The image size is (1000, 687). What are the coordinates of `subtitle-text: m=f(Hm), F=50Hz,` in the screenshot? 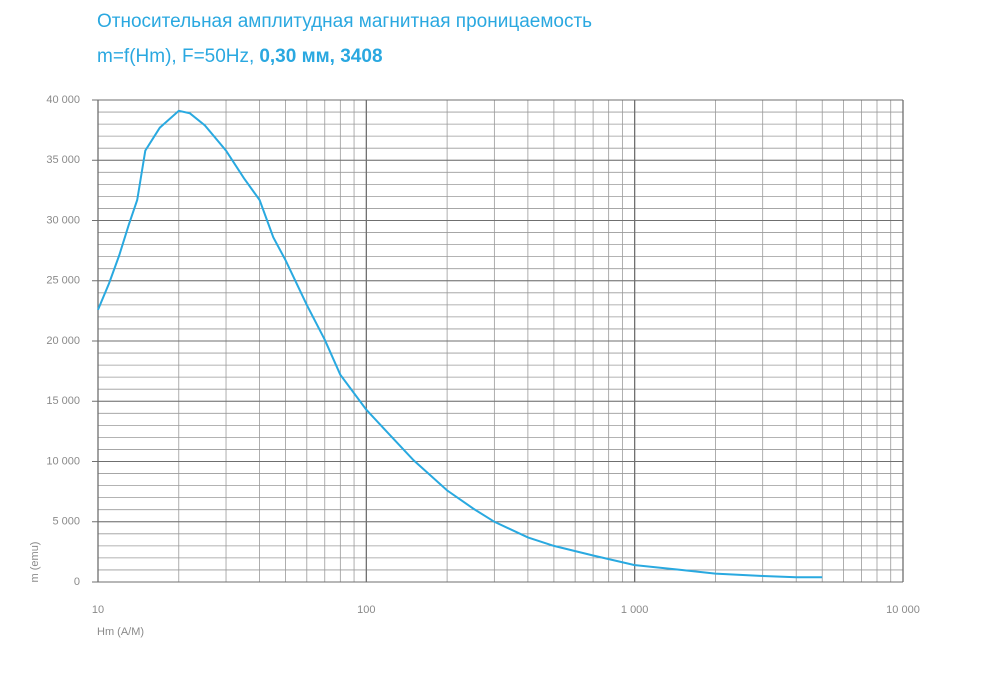 It's located at (175, 56).